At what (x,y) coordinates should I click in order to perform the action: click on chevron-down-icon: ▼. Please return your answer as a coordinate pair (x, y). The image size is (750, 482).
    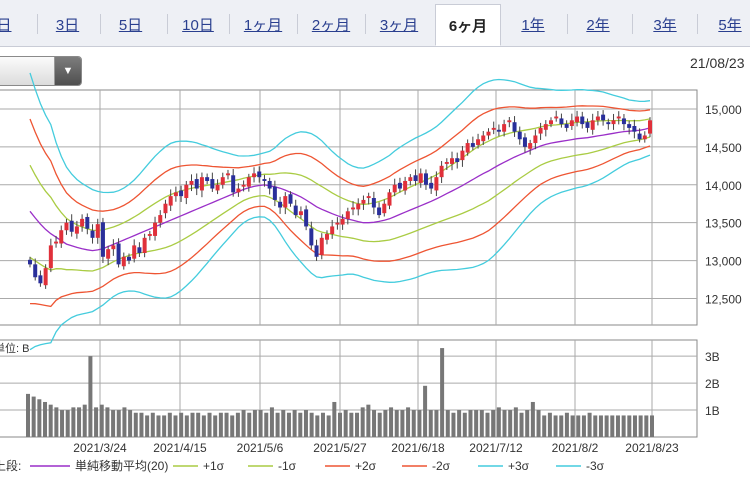
    Looking at the image, I should click on (67, 71).